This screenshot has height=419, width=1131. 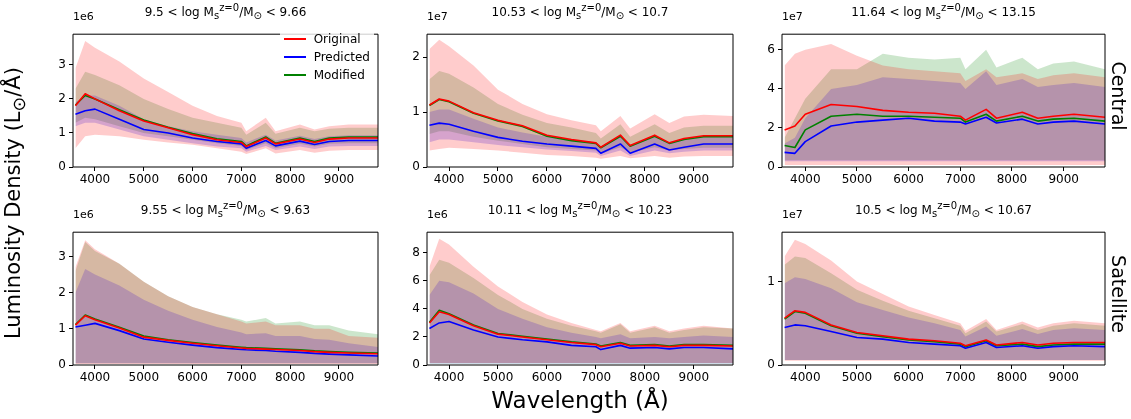 What do you see at coordinates (416, 251) in the screenshot?
I see `y-tick-label: 8` at bounding box center [416, 251].